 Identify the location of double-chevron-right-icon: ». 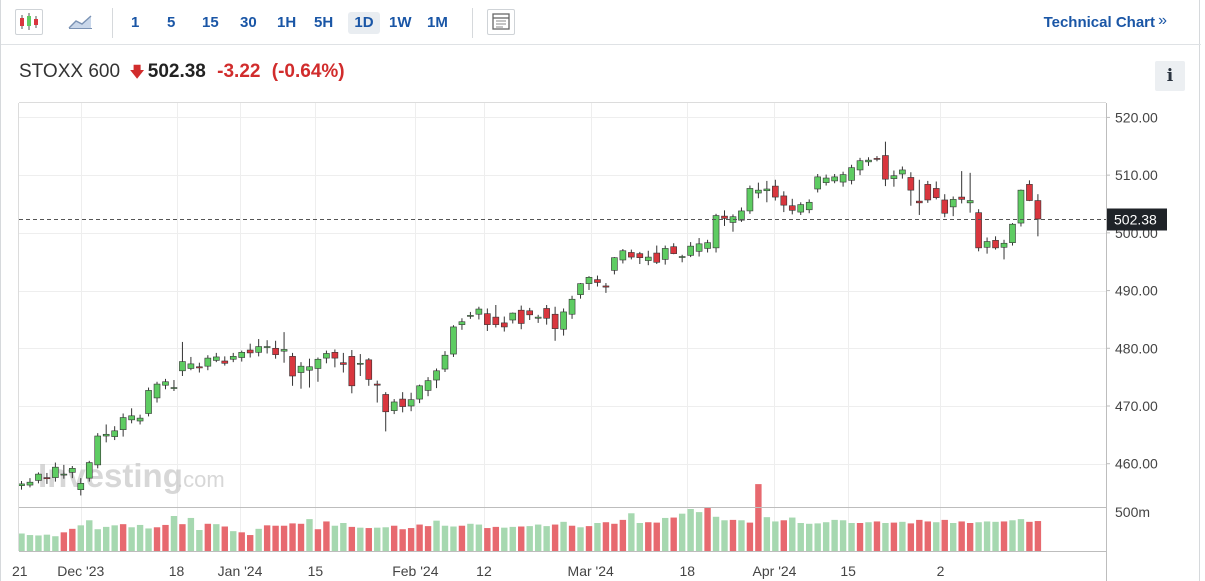
(1162, 20).